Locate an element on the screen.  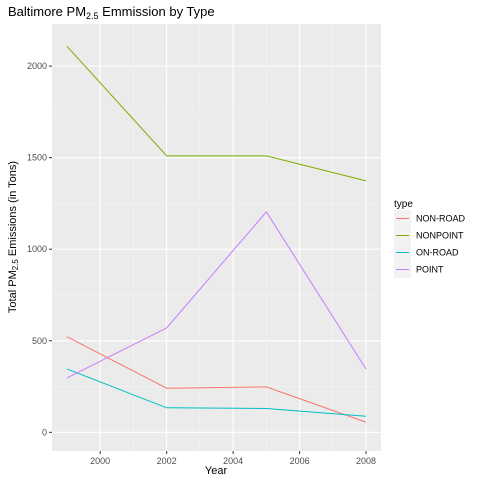
legend-label: NON-ROAD is located at coordinates (440, 219).